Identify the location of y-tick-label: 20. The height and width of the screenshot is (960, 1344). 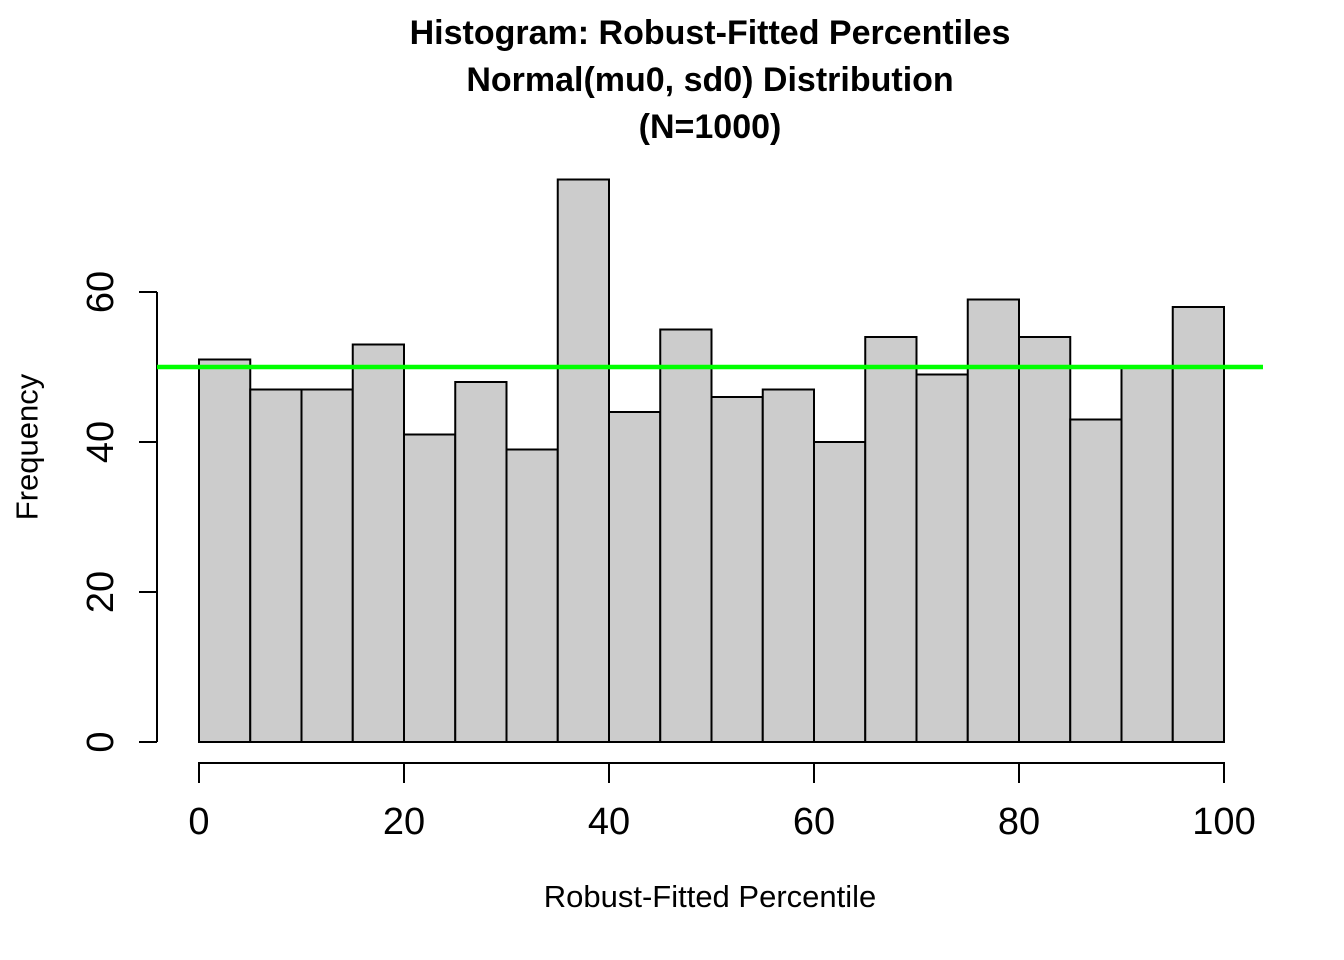
(101, 592).